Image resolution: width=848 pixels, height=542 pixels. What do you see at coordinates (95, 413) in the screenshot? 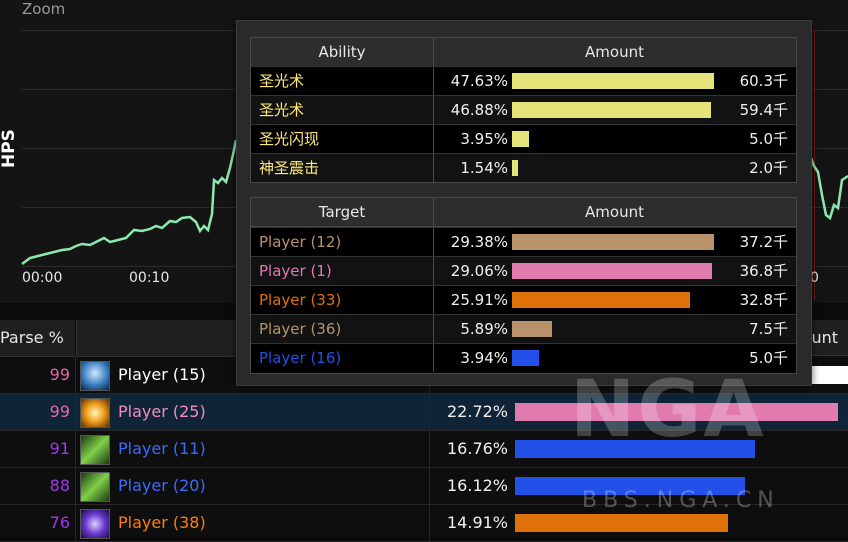
I see `holy-burst-icon` at bounding box center [95, 413].